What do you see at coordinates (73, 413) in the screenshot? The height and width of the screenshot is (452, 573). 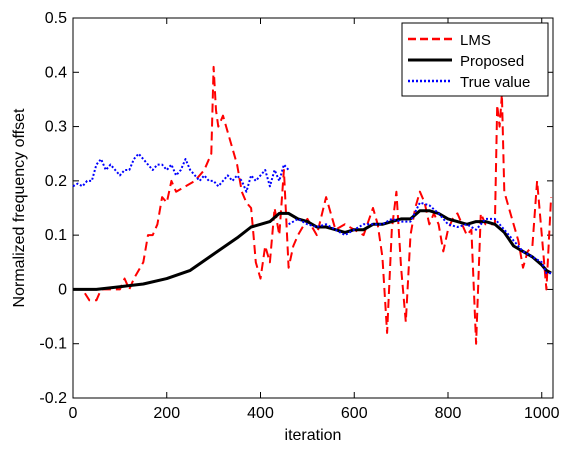 I see `x-tick-label: 0` at bounding box center [73, 413].